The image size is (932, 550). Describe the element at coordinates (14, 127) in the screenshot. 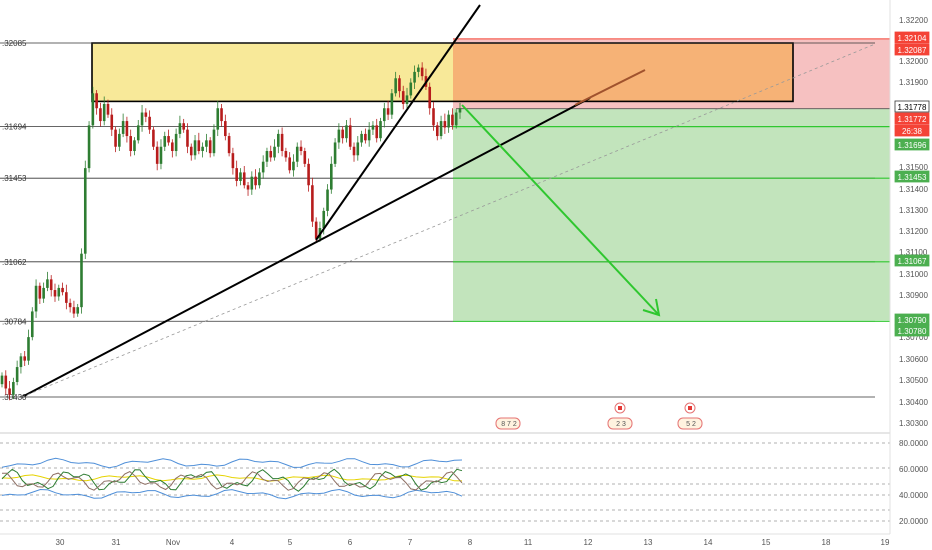

I see `level-label: .31694` at that location.